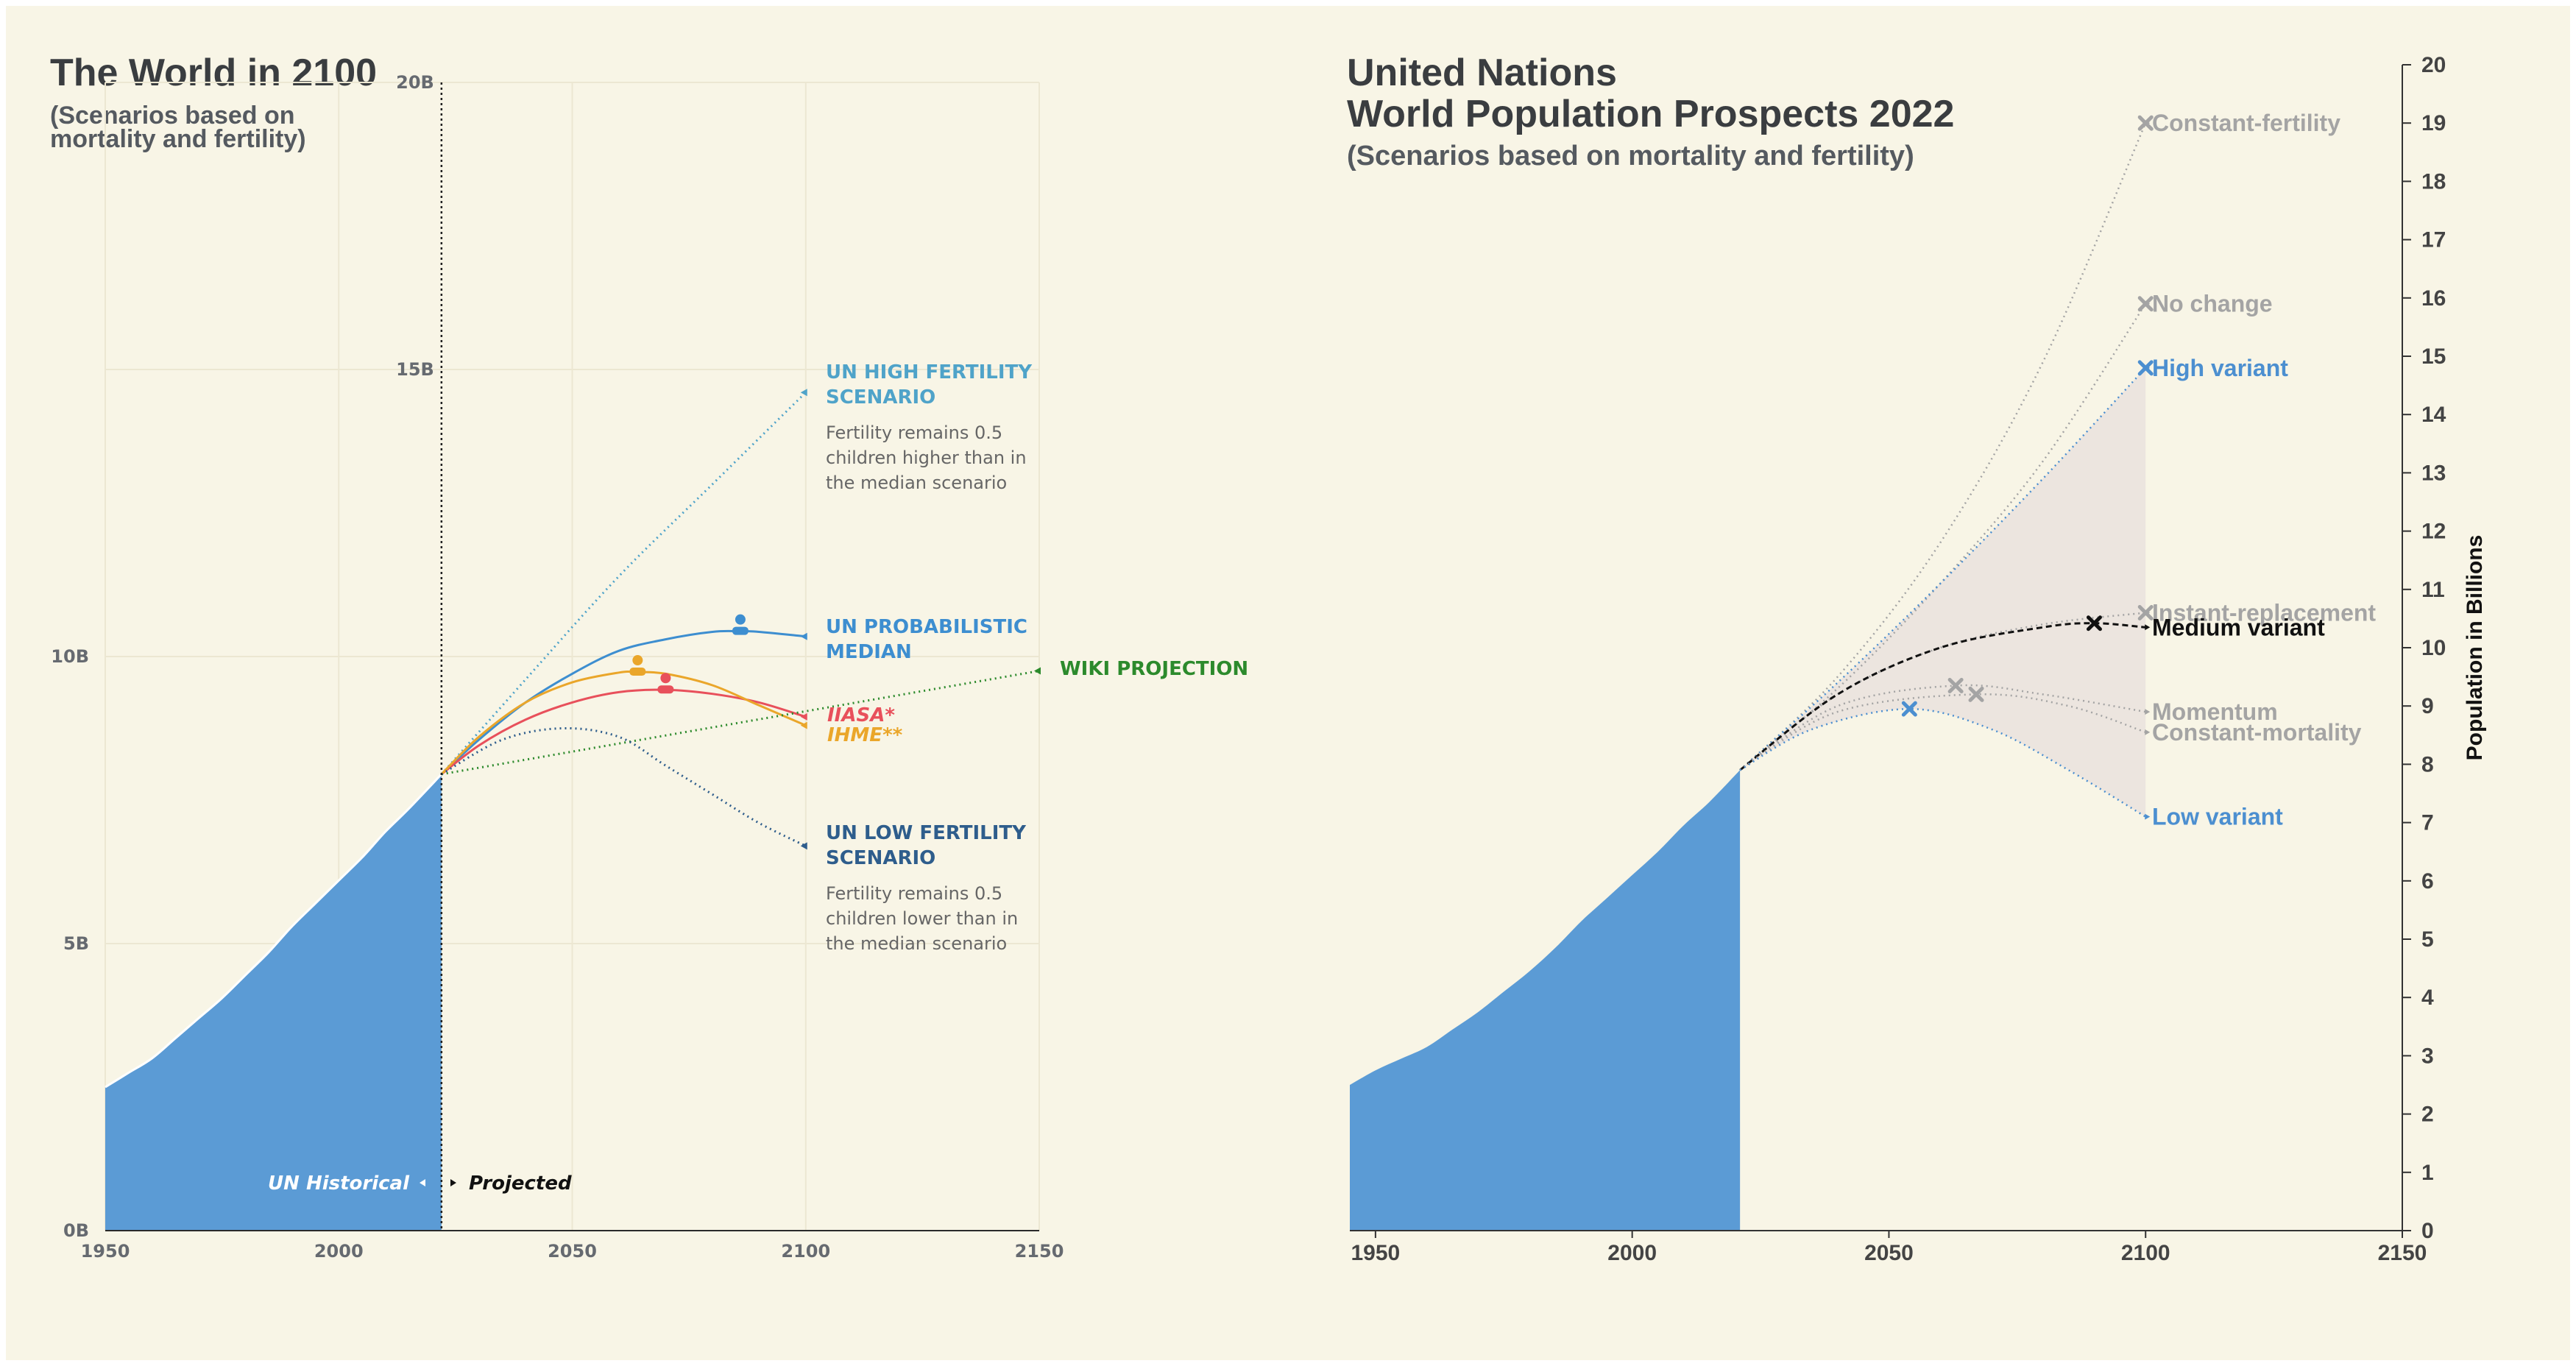  Describe the element at coordinates (1955, 685) in the screenshot. I see `marker-x-icon-momentum` at that location.